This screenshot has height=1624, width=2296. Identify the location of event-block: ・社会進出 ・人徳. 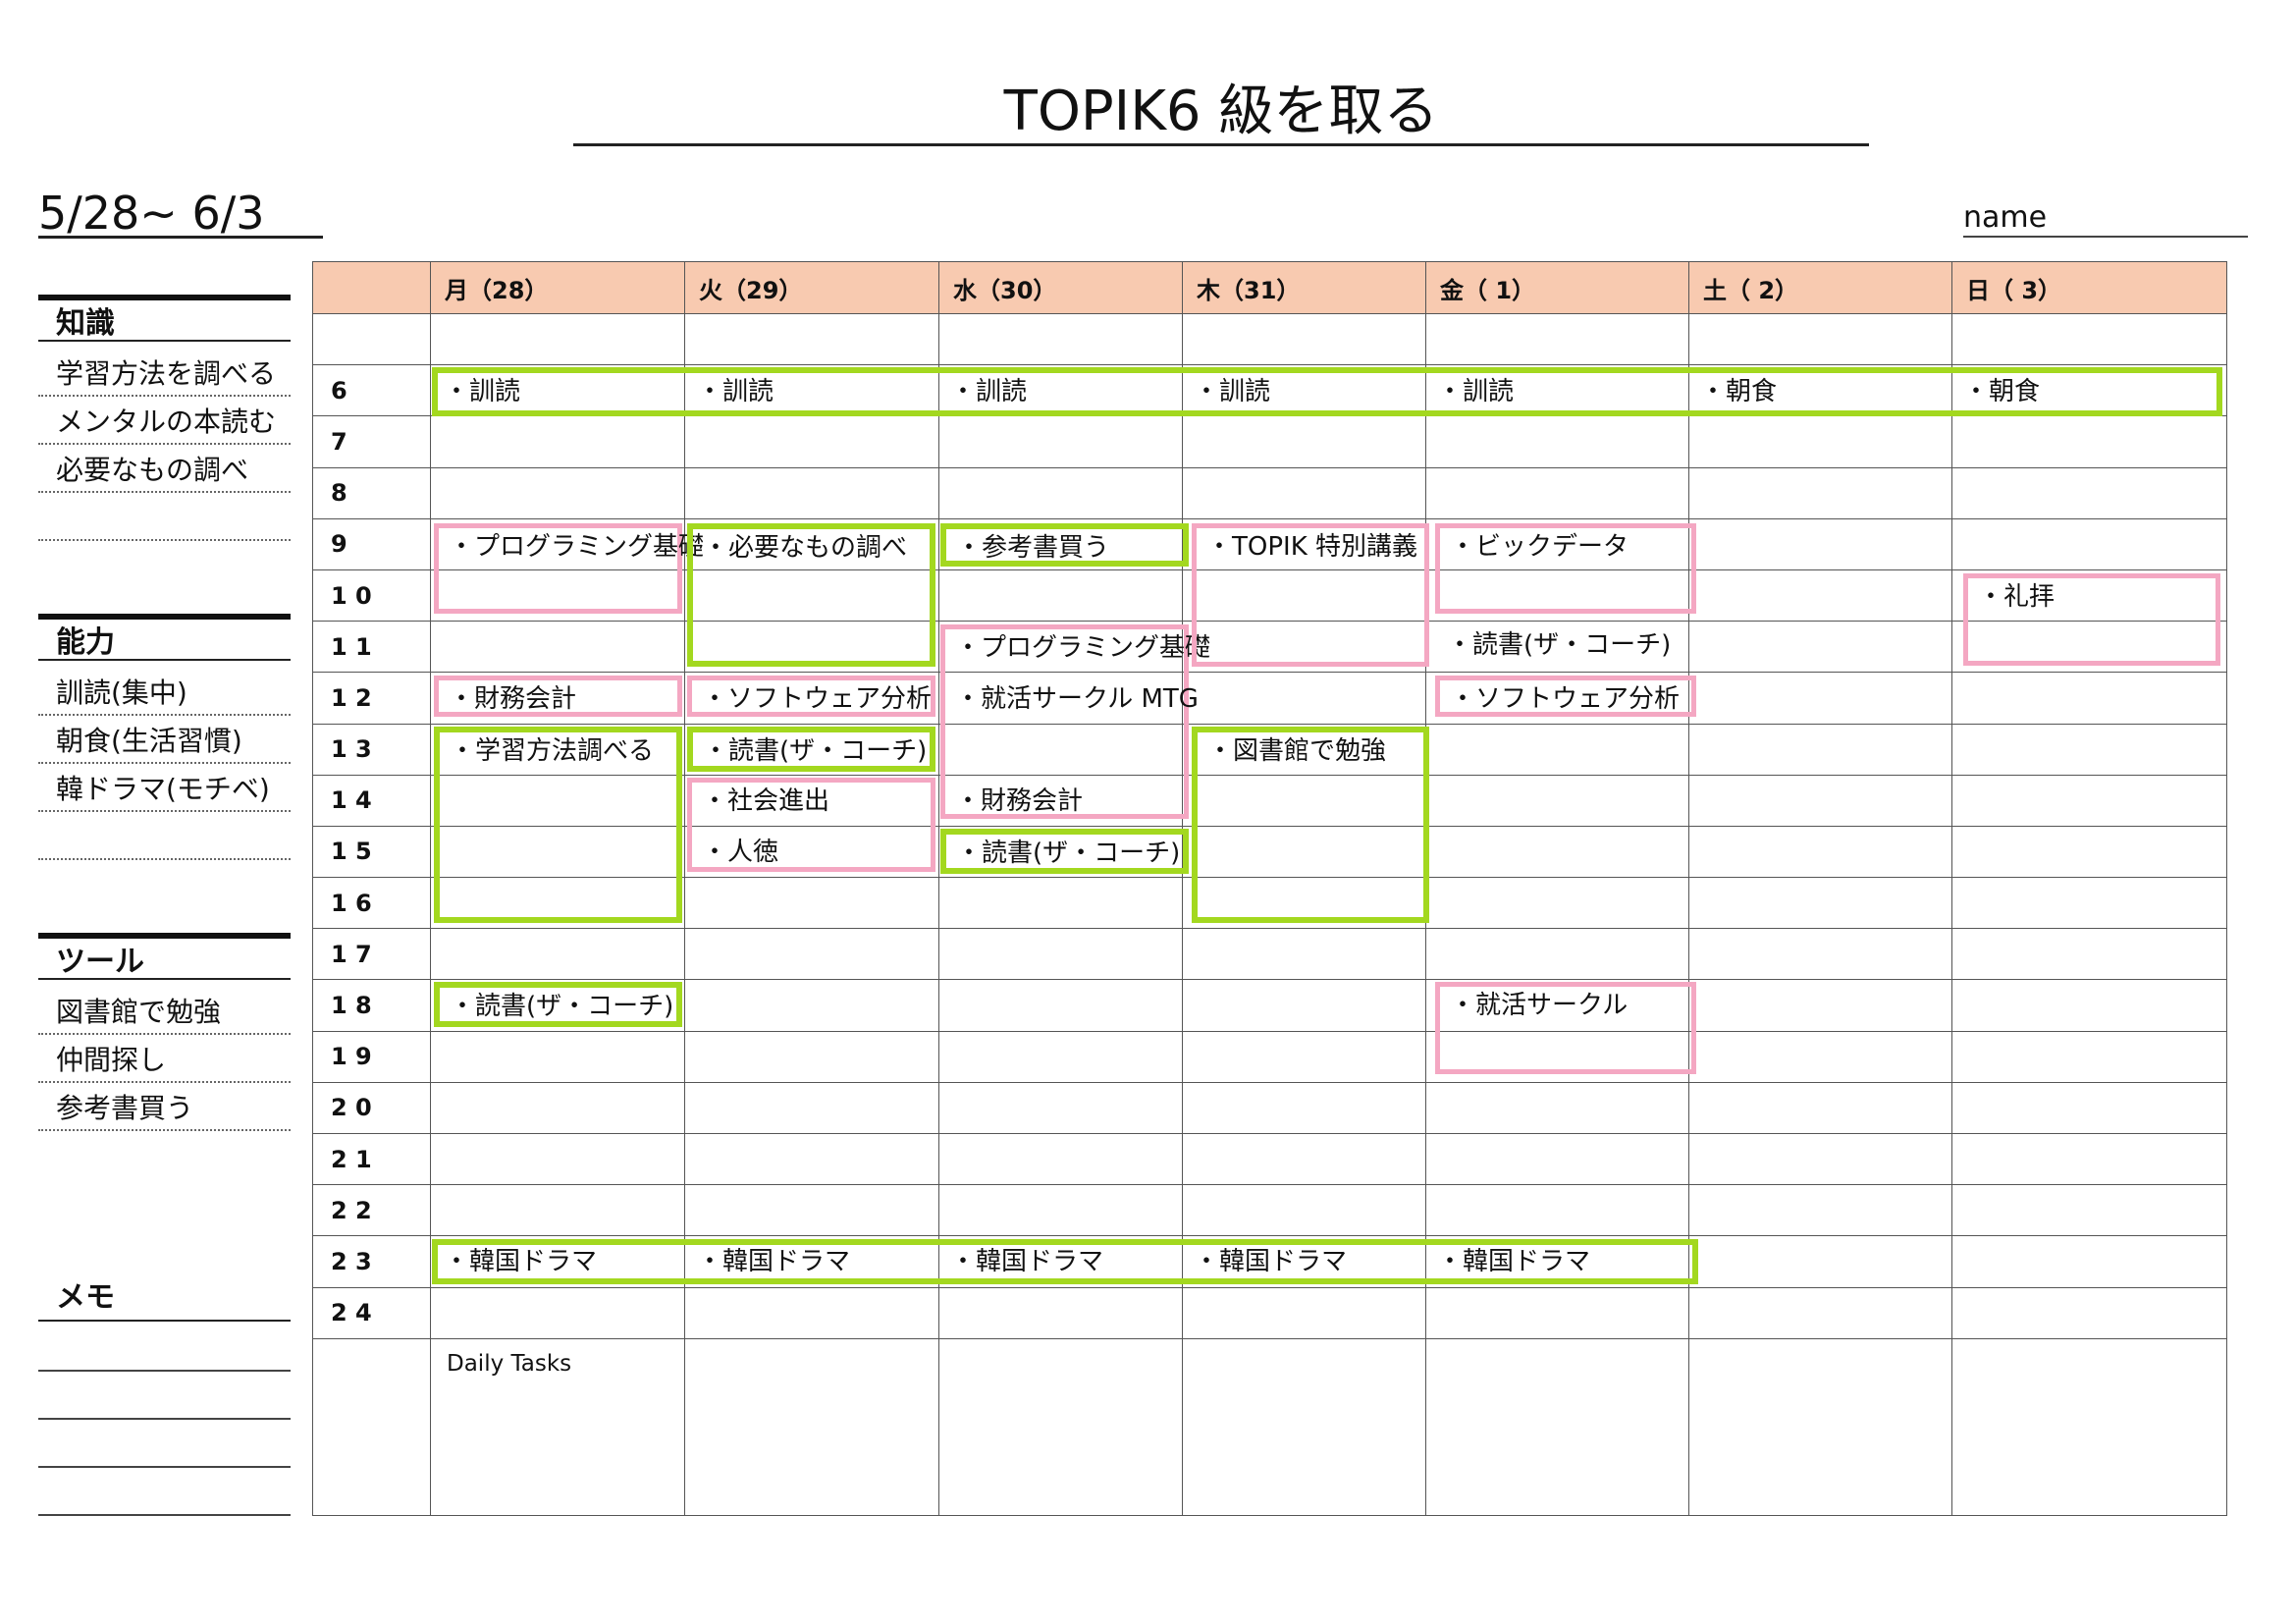
(811, 825).